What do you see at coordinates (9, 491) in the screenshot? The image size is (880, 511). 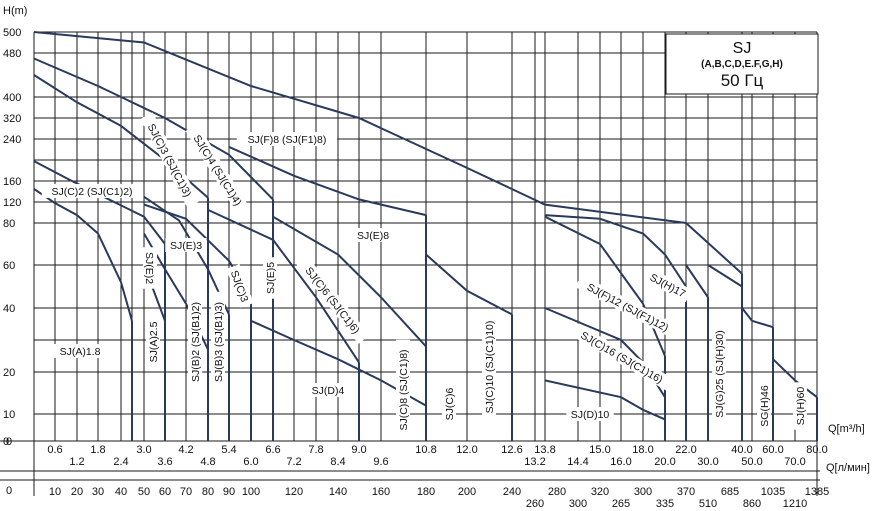 I see `q-lmin-zero-label: 0` at bounding box center [9, 491].